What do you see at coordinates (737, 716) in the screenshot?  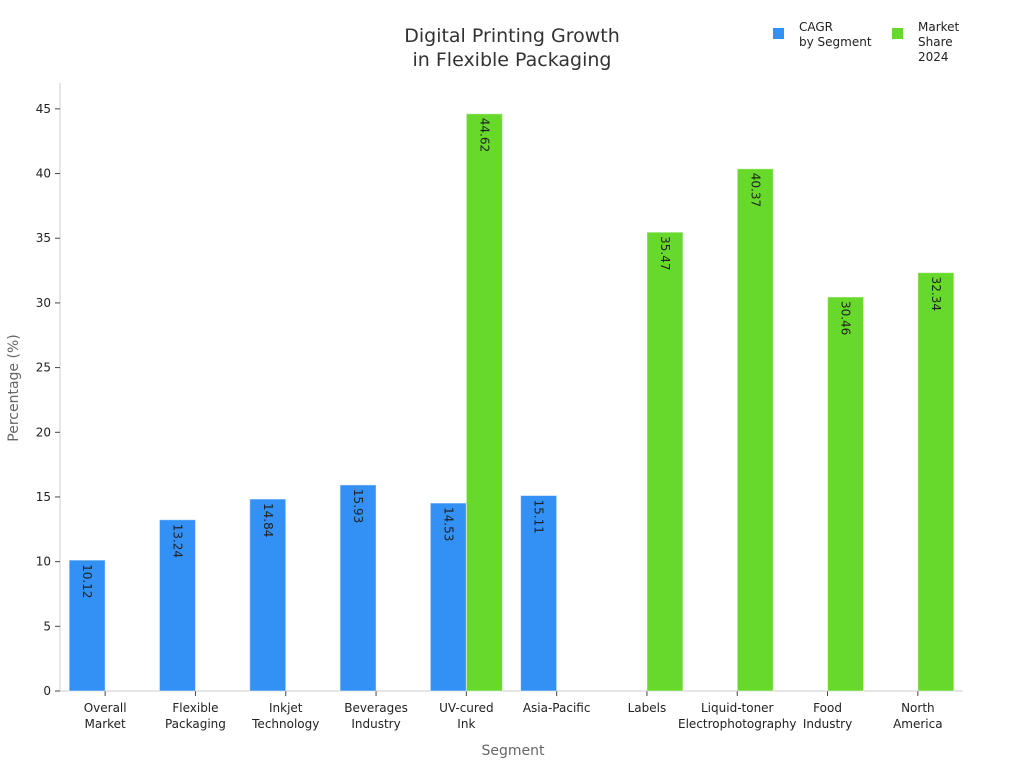 I see `x-tick-label: Liquid-toner Electrophotography` at bounding box center [737, 716].